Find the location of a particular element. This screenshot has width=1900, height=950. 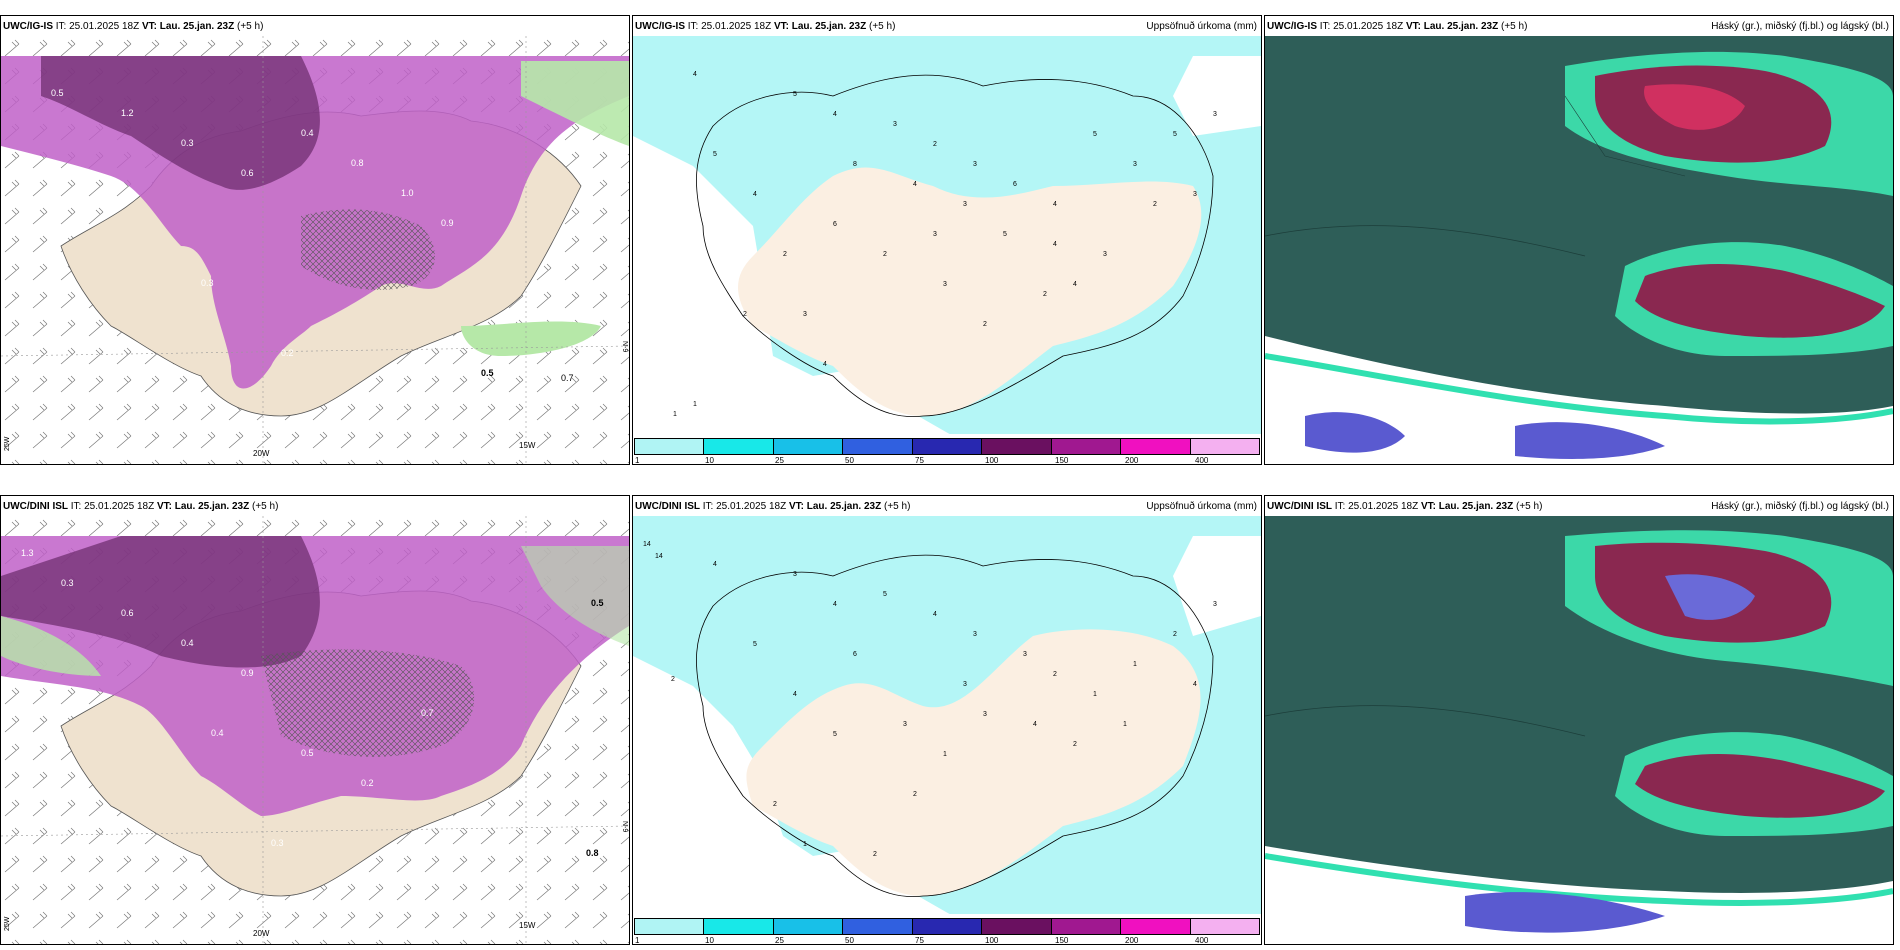

wind-label: 0.7 is located at coordinates (567, 378).